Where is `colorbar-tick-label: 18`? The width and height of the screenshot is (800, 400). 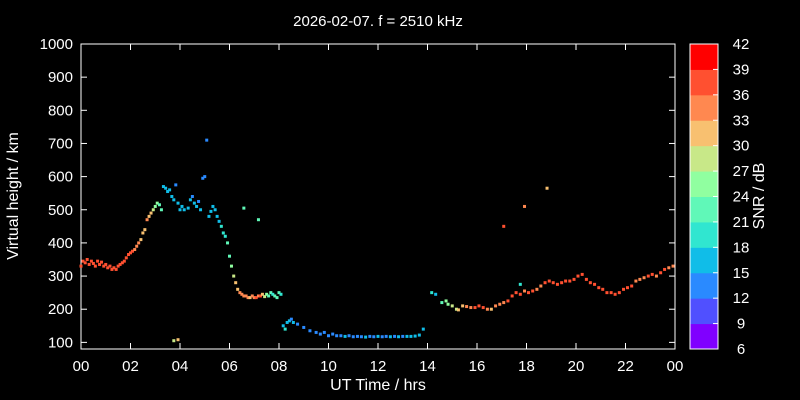 colorbar-tick-label: 18 is located at coordinates (741, 247).